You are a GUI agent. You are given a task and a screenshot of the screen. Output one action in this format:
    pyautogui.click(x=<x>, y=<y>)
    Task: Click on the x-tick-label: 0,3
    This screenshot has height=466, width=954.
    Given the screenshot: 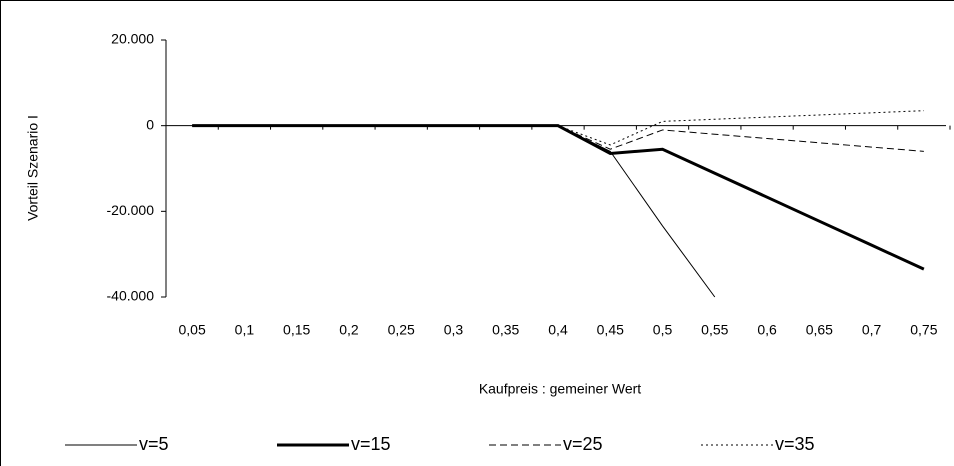 What is the action you would take?
    pyautogui.click(x=454, y=330)
    